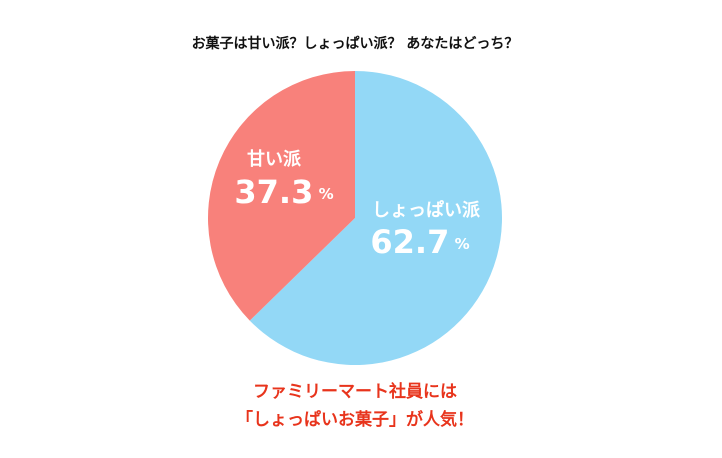  What do you see at coordinates (283, 192) in the screenshot?
I see `value-label: 37.3 %` at bounding box center [283, 192].